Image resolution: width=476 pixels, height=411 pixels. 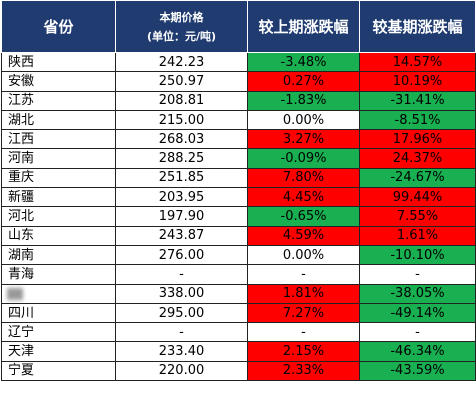 What do you see at coordinates (417, 178) in the screenshot?
I see `cell-yoy-change: -24.67%` at bounding box center [417, 178].